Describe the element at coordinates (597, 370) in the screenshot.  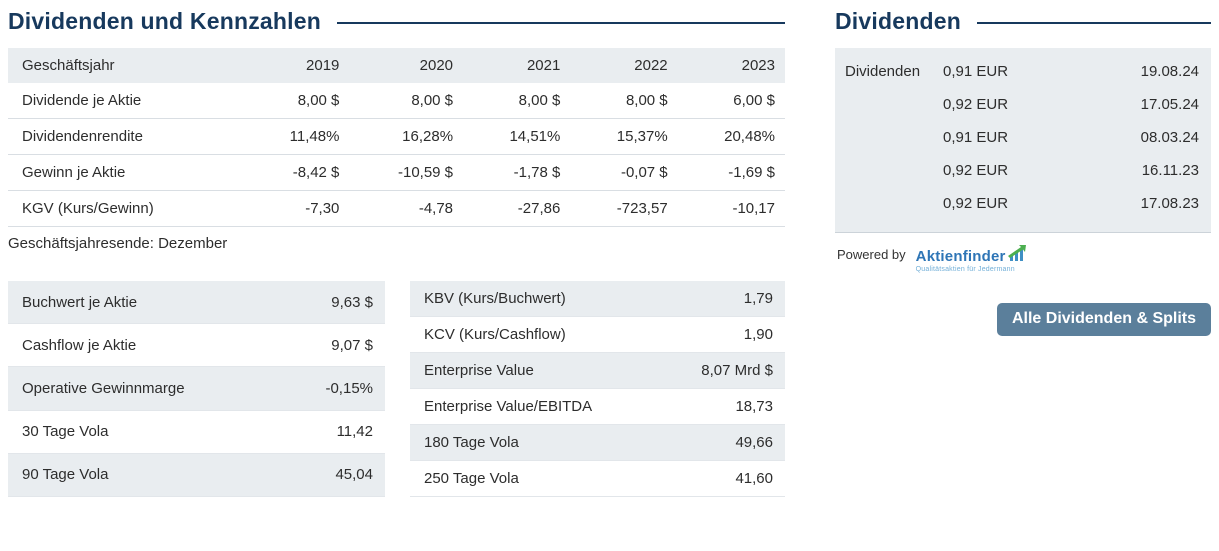
I see `table-row: Enterprise Value 8,07 Mrd $` at that location.